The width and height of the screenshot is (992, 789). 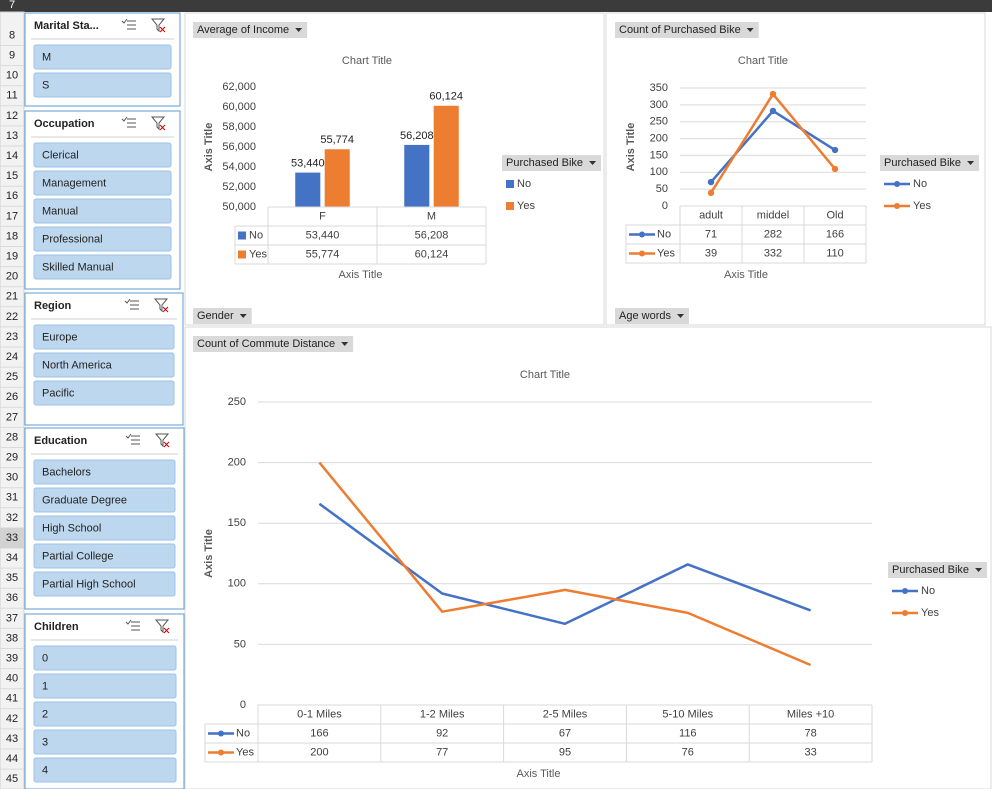 I want to click on row-number: 31, so click(x=12, y=498).